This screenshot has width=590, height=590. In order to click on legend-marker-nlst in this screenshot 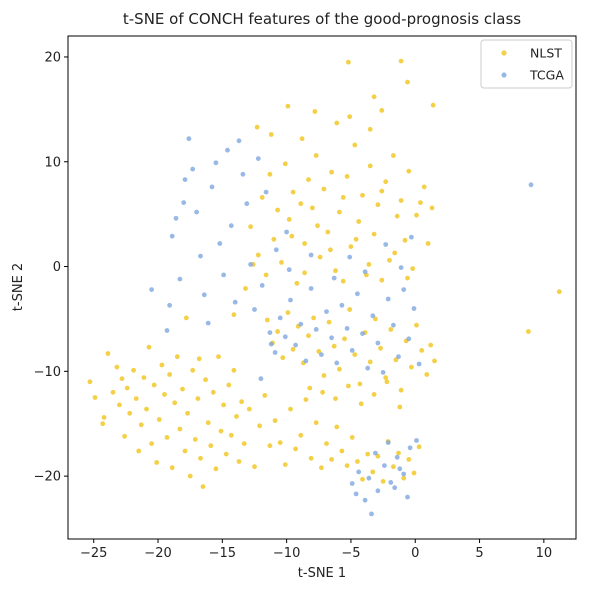, I will do `click(504, 53)`.